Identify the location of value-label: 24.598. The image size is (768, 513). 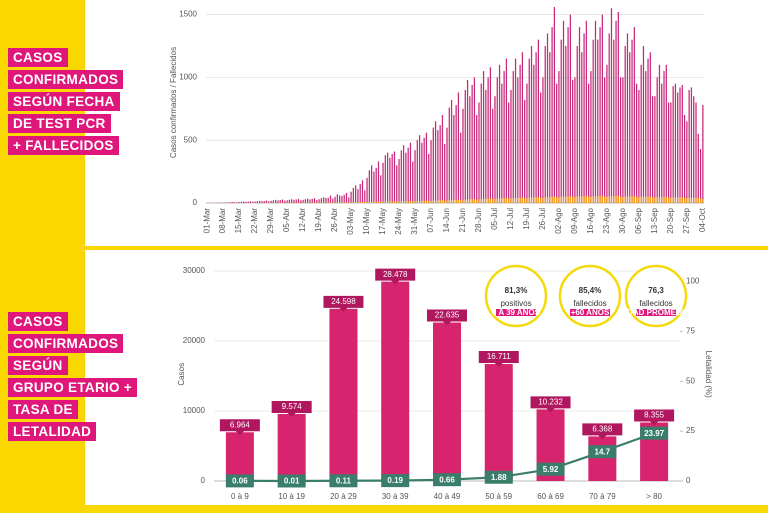
(343, 301).